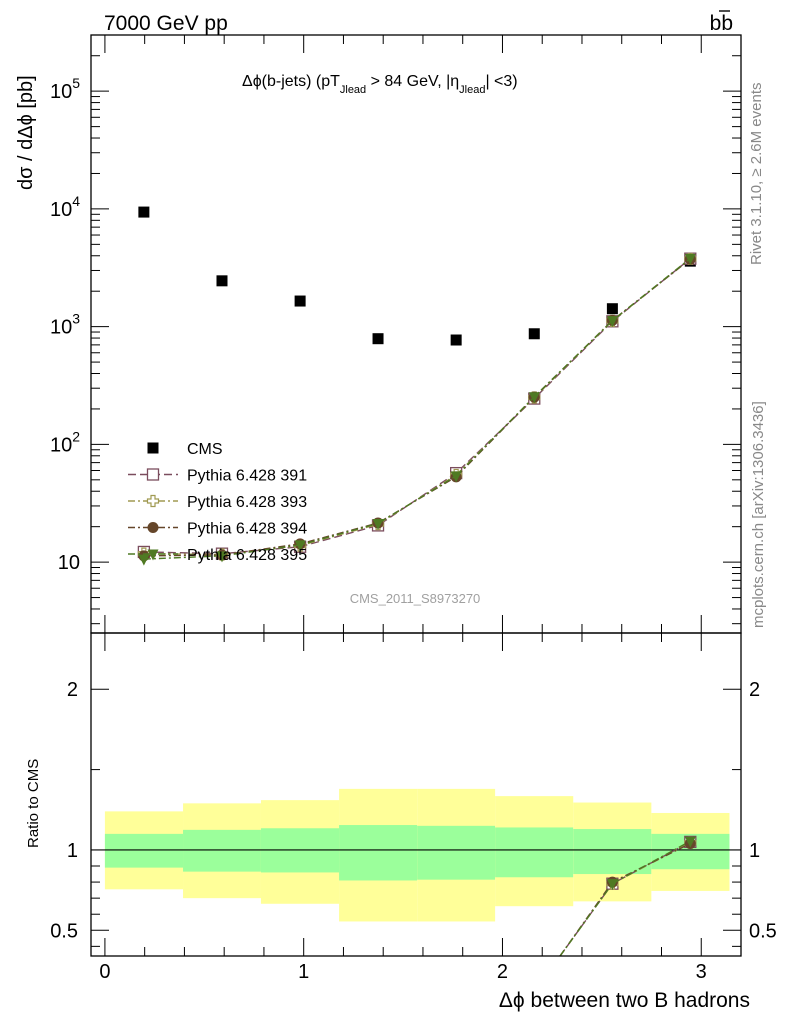 Image resolution: width=786 pixels, height=1024 pixels. I want to click on legend-label: Pythia 6.428 394, so click(247, 529).